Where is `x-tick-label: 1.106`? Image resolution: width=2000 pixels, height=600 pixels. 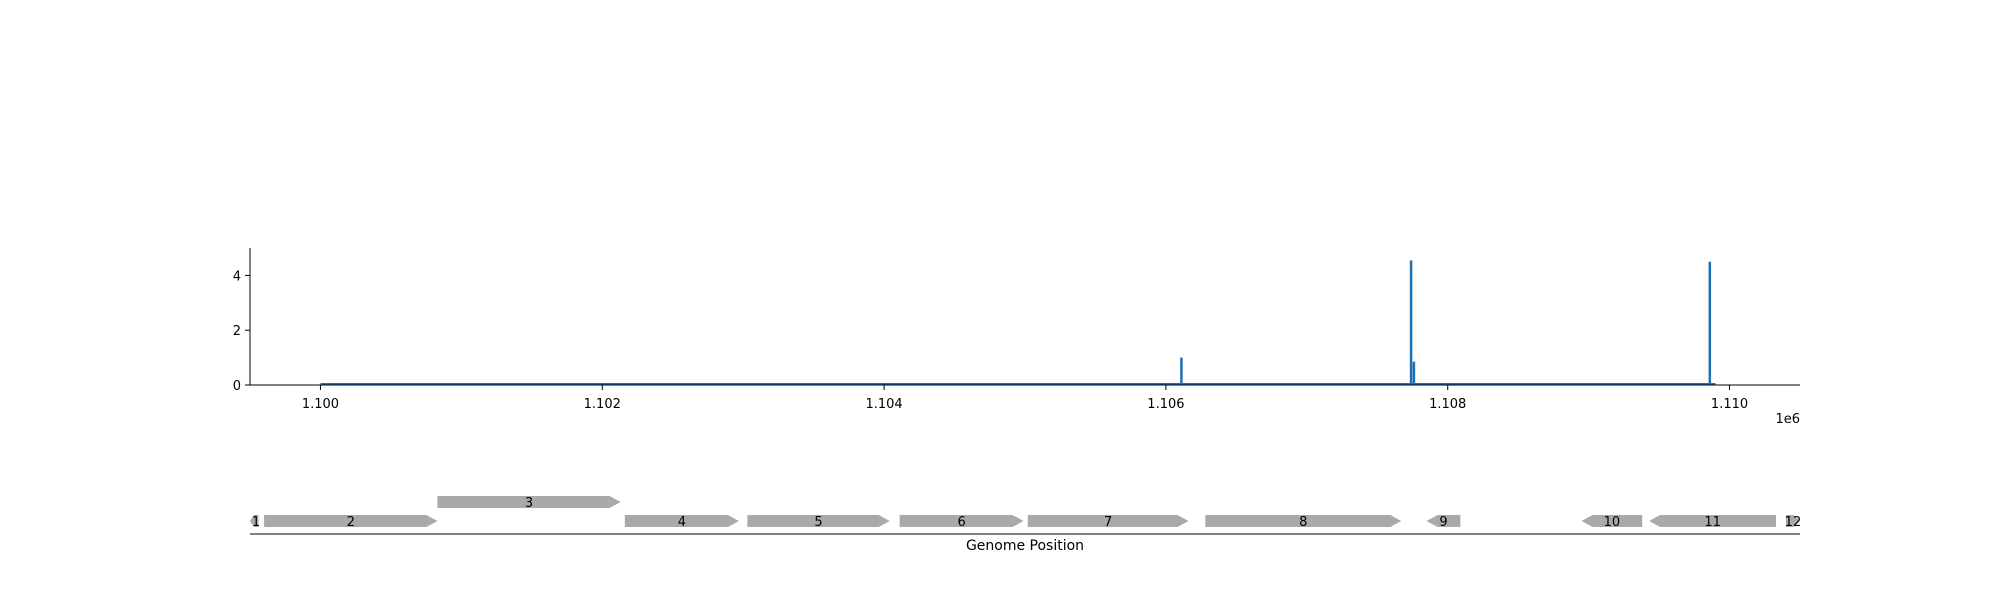 x-tick-label: 1.106 is located at coordinates (1165, 404).